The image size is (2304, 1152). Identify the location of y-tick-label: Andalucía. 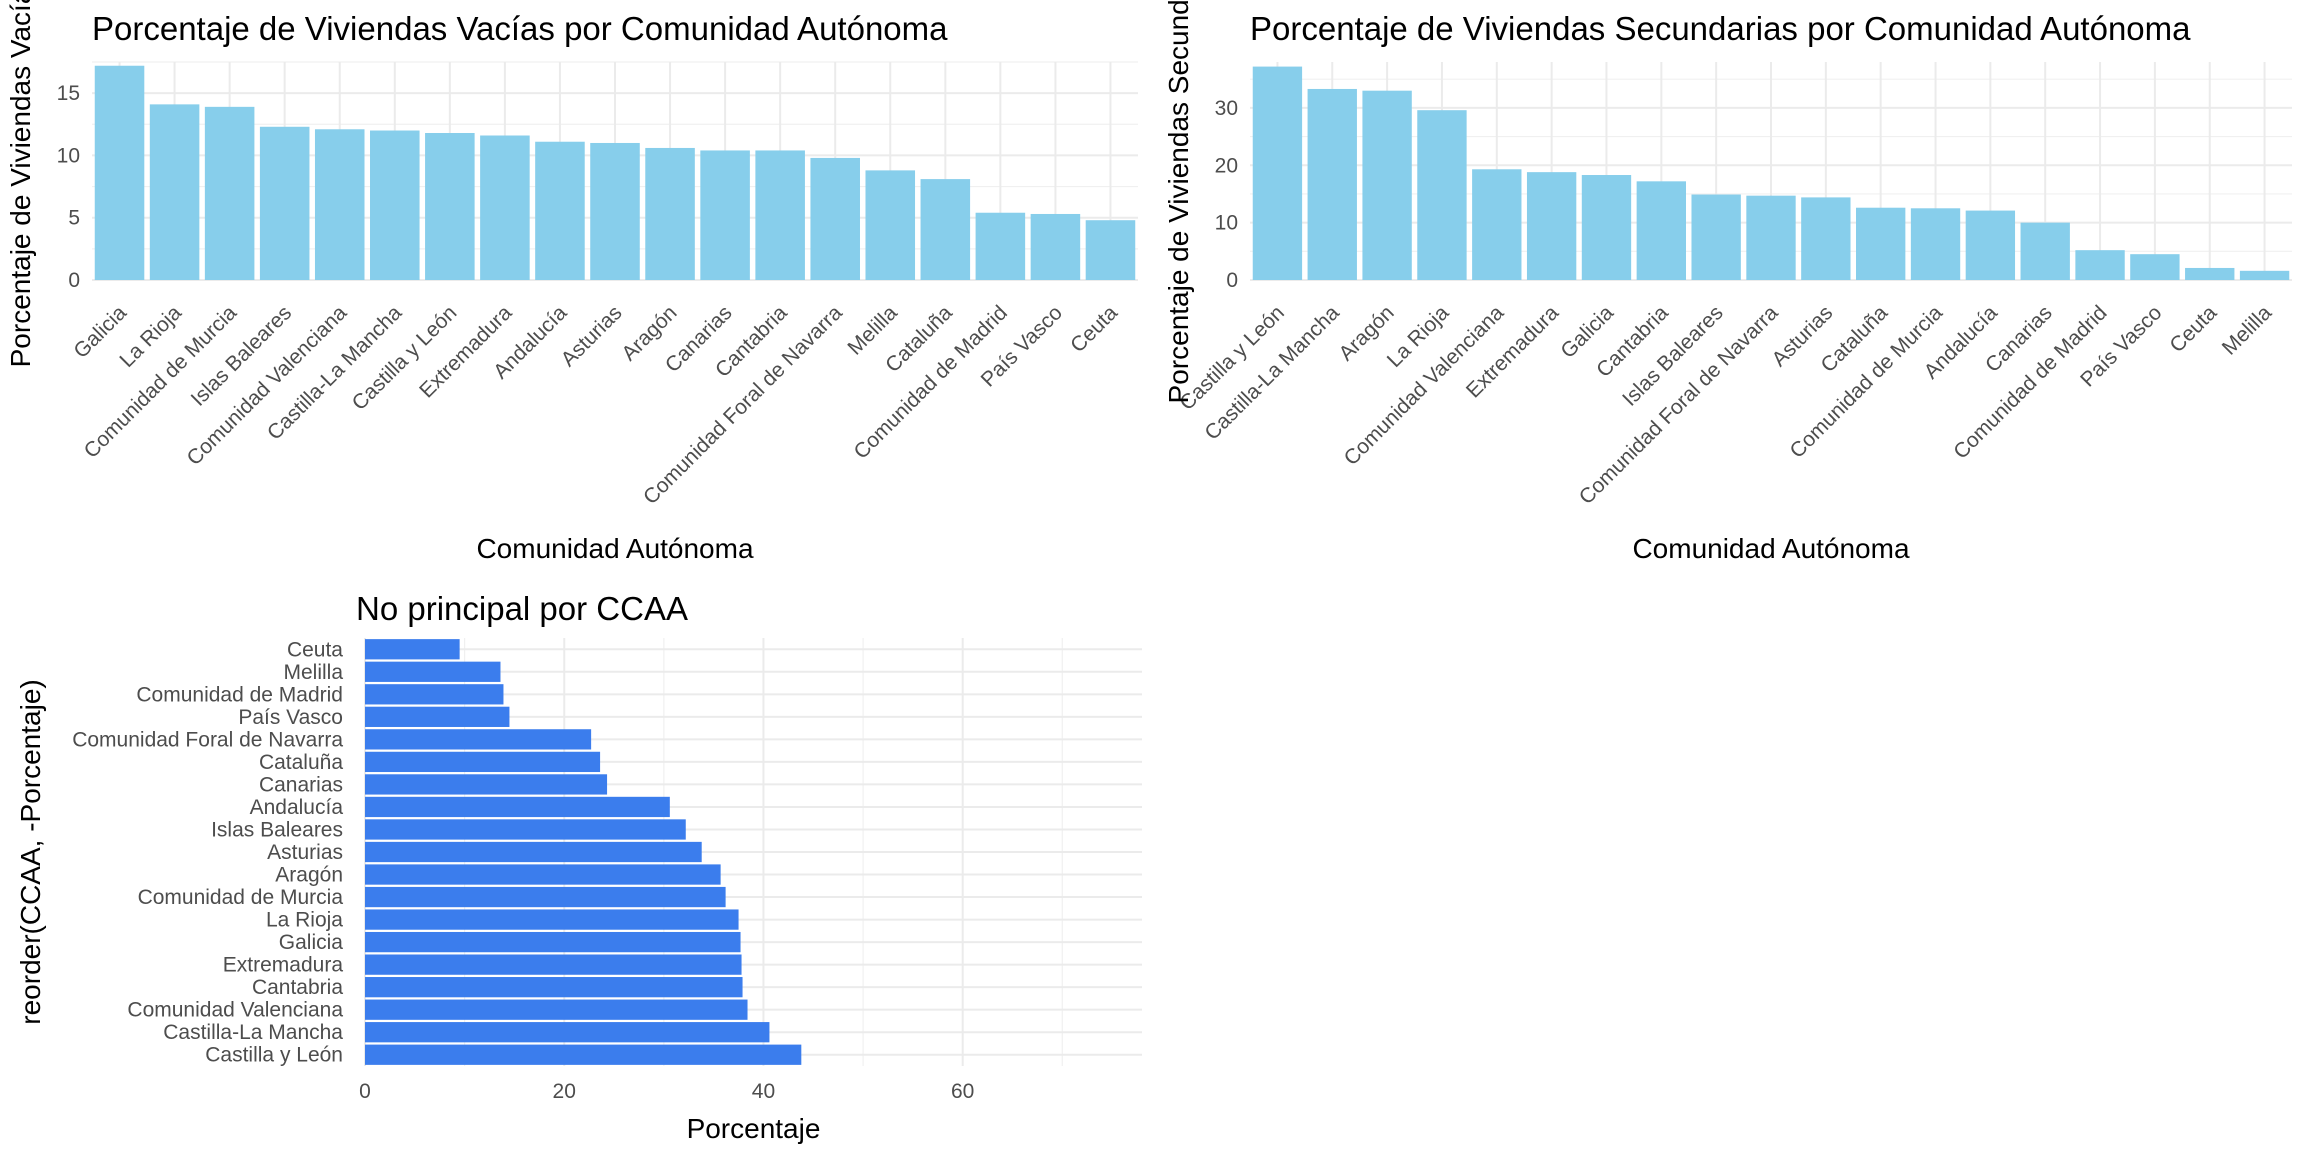
(297, 807).